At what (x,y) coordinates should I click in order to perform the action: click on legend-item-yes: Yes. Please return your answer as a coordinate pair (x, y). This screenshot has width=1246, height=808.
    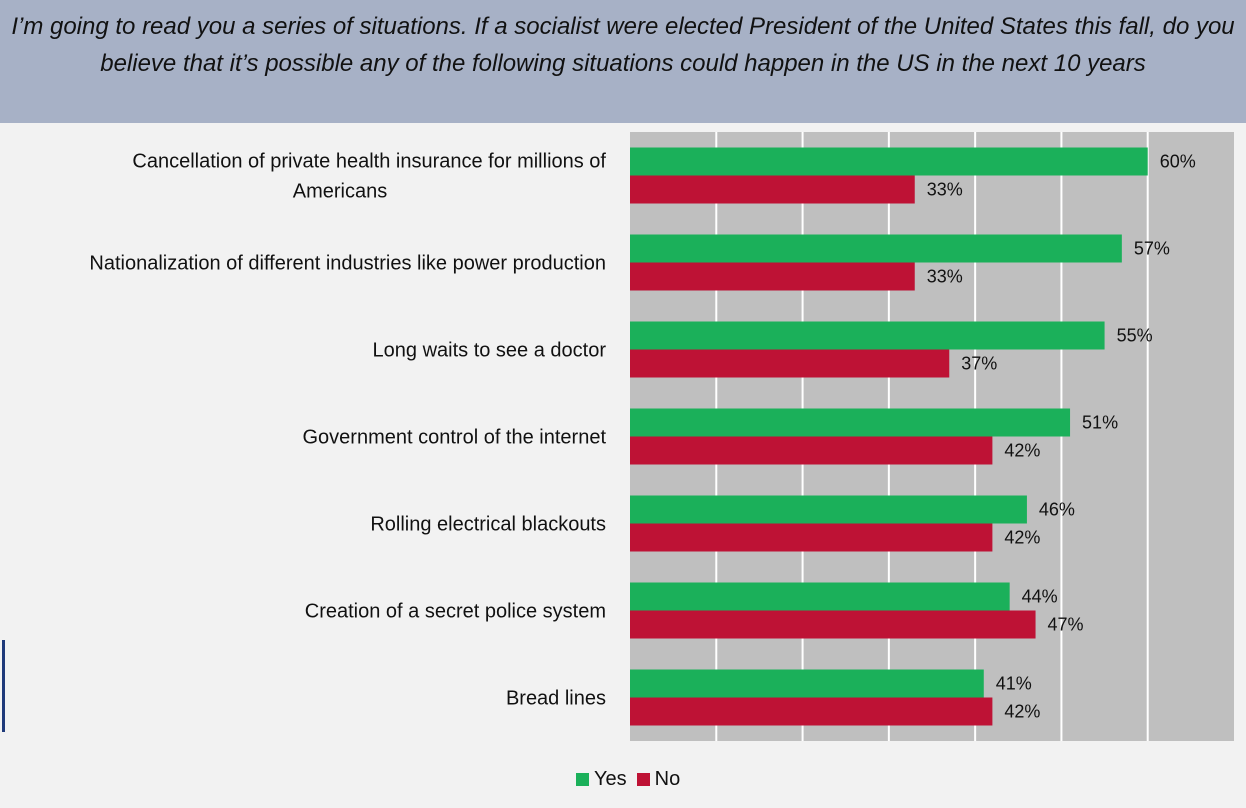
    Looking at the image, I should click on (601, 779).